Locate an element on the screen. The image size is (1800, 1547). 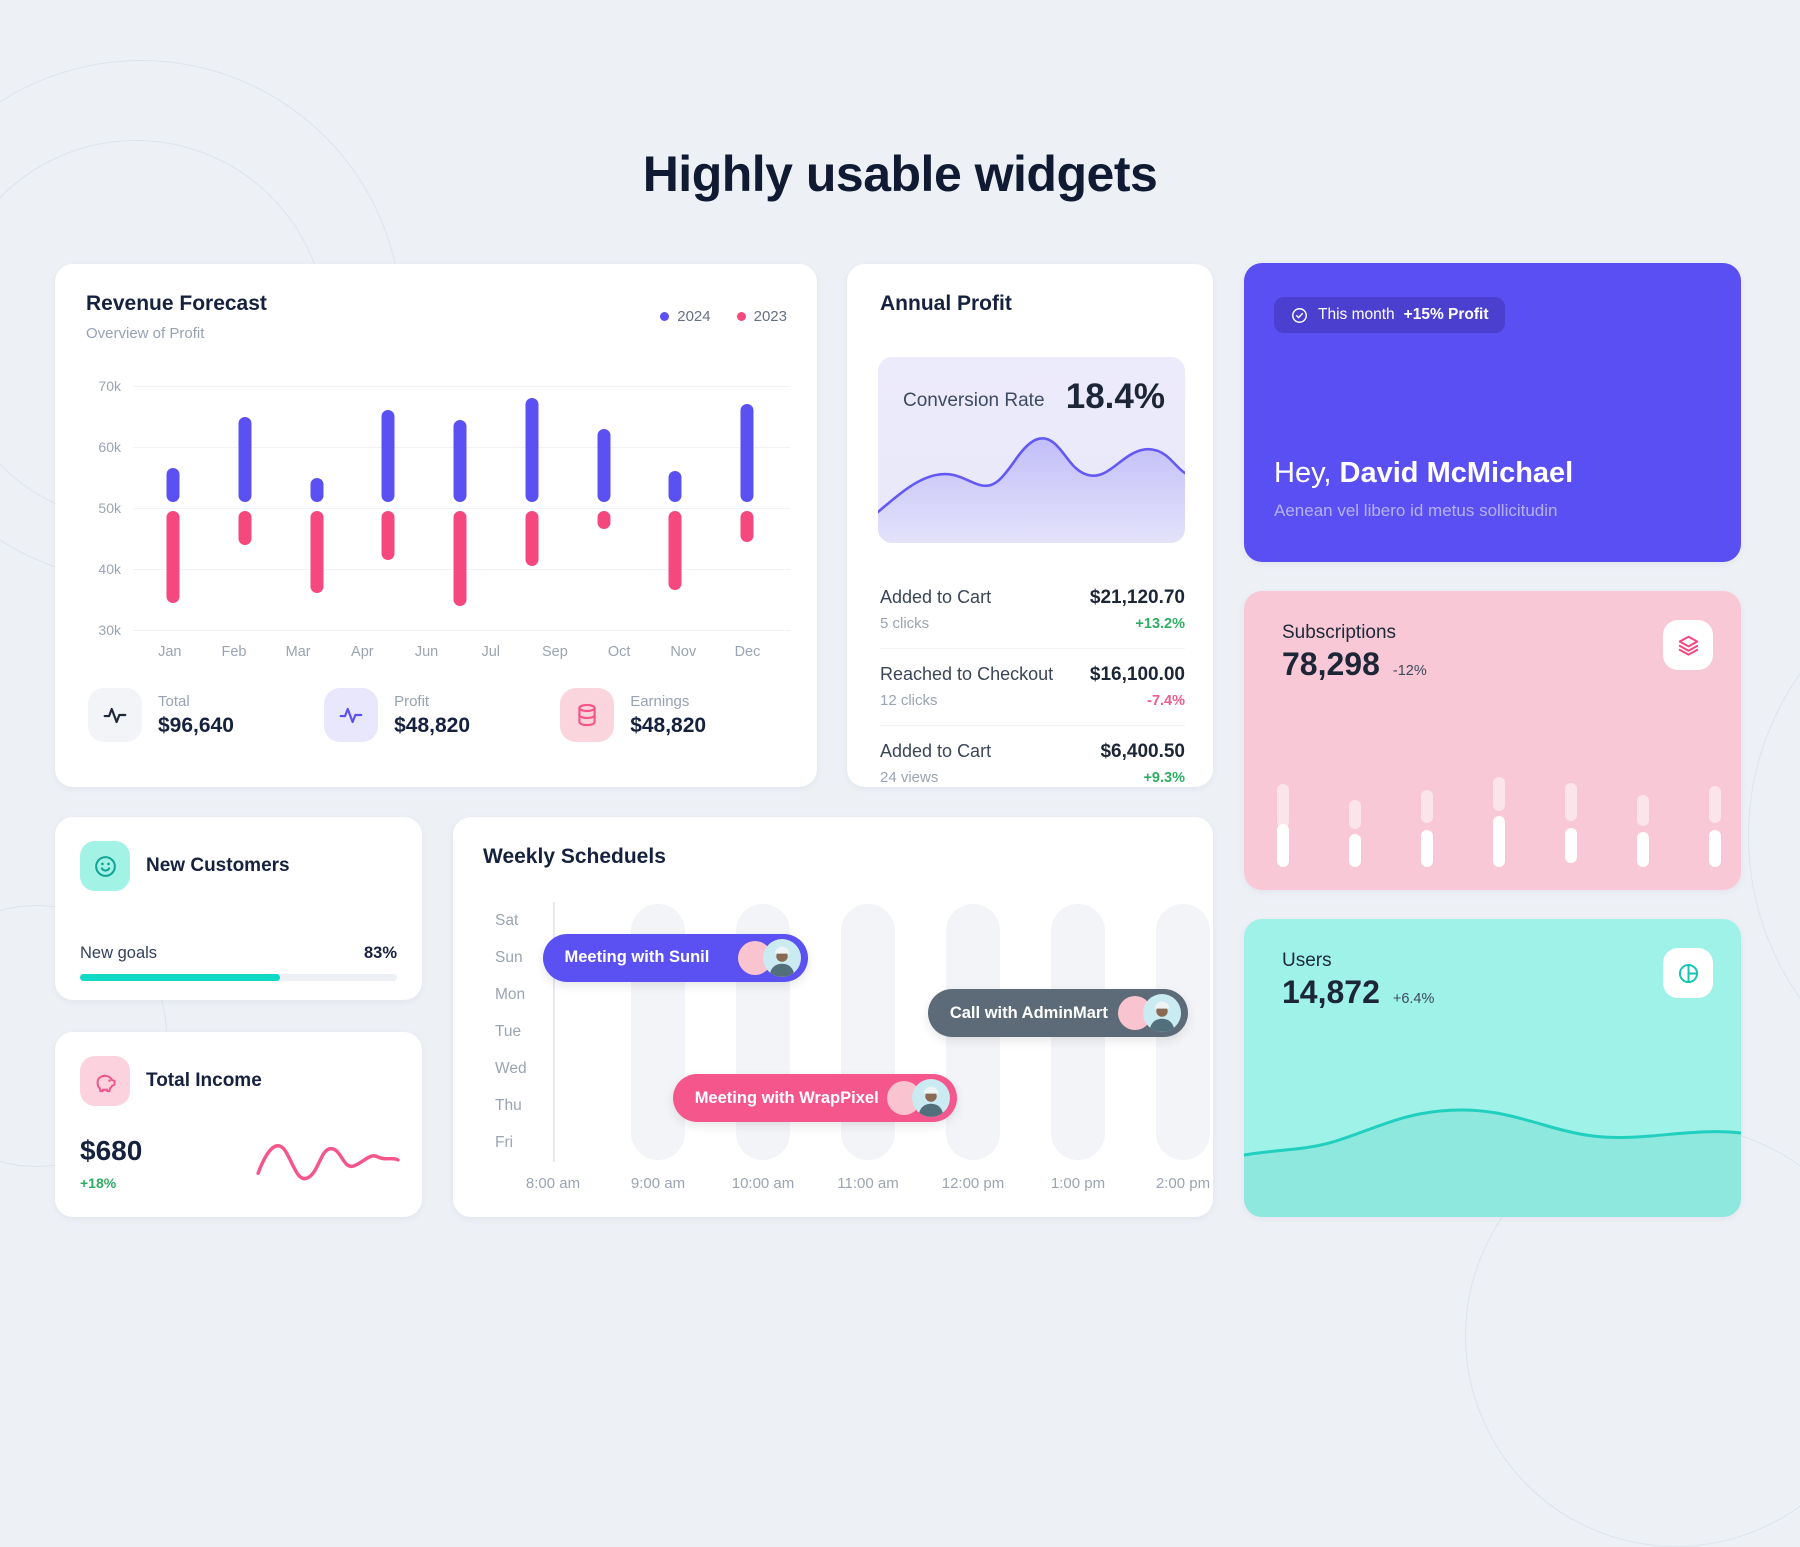
piggy-icon-box is located at coordinates (105, 1081).